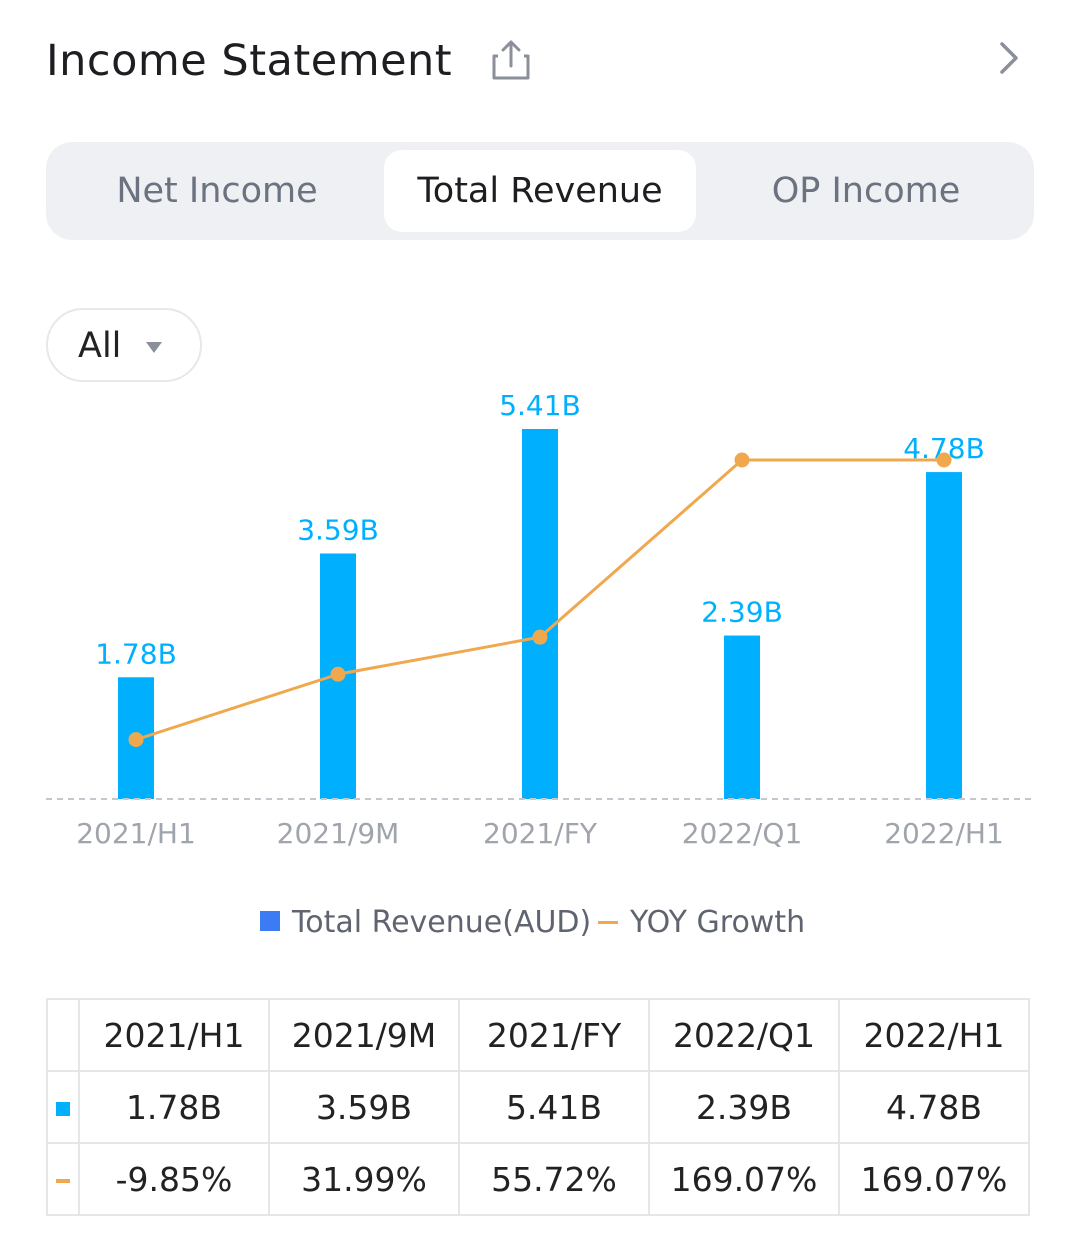 This screenshot has height=1257, width=1080. What do you see at coordinates (364, 1107) in the screenshot?
I see `table-cell: 3.59B` at bounding box center [364, 1107].